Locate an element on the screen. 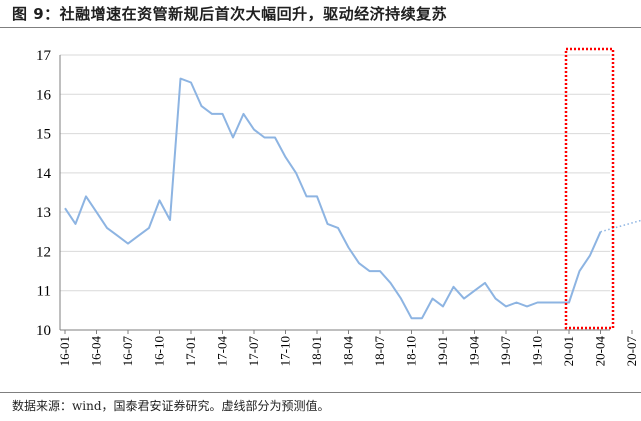 The image size is (641, 421). source-note: 数据来源：wind，国泰君安证券研究。虚线部分为预测值。 is located at coordinates (171, 406).